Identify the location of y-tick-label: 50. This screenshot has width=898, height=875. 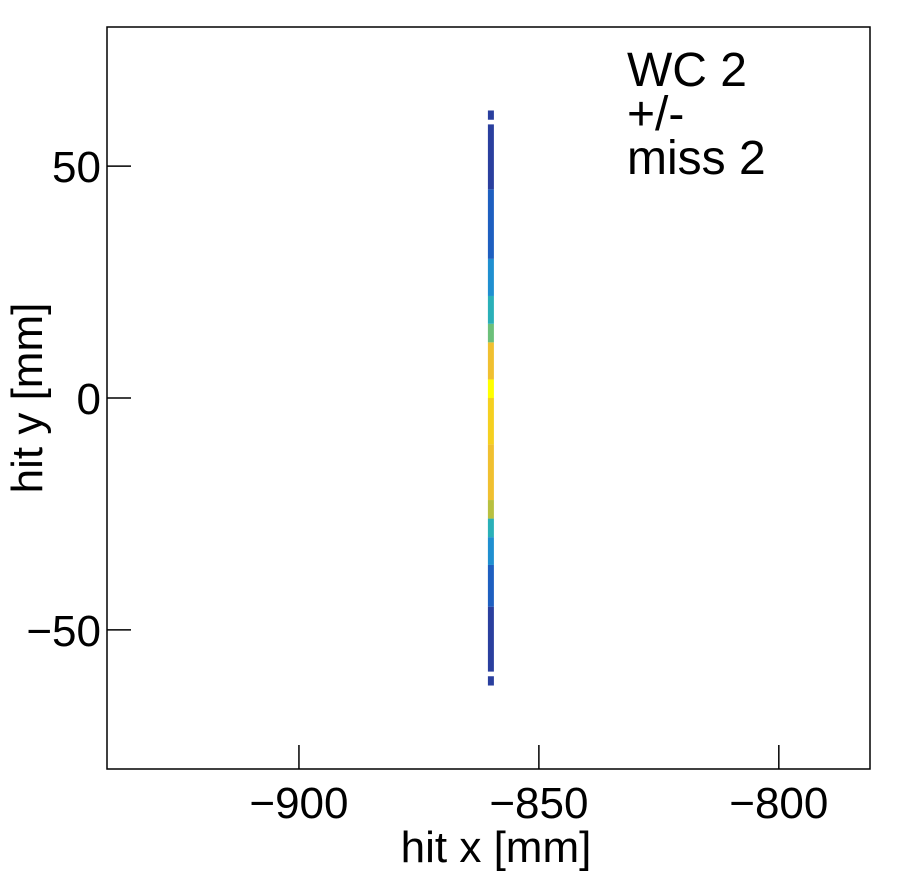
(76, 167).